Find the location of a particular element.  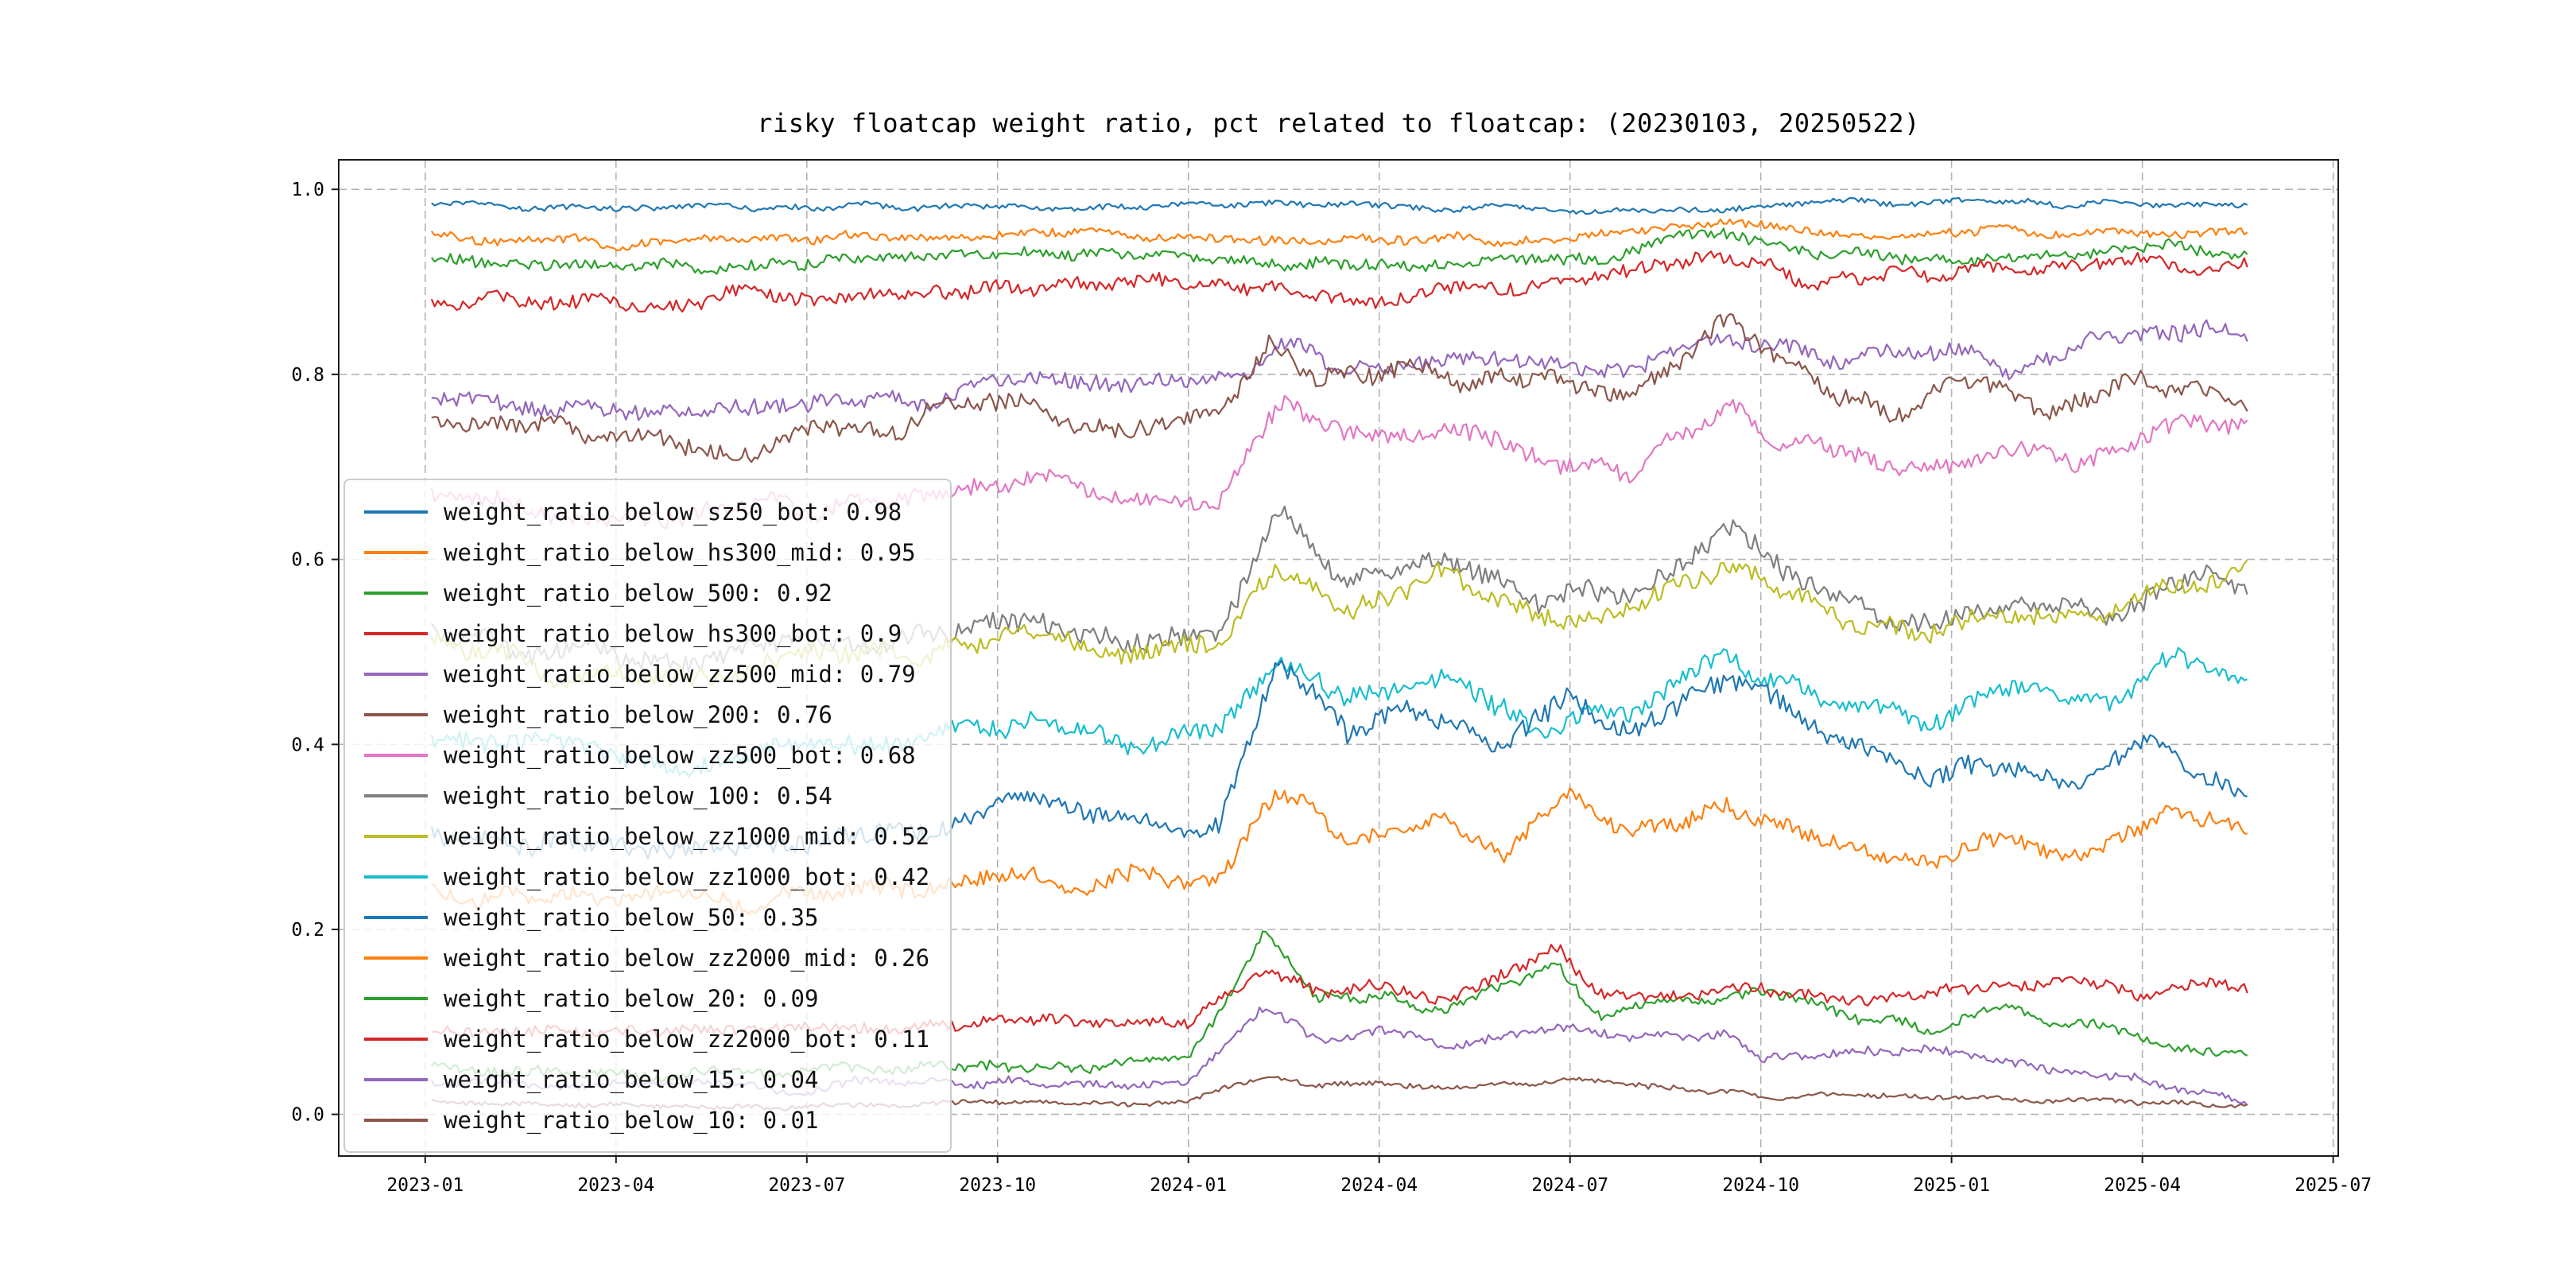

legend-item: weight_ratio_below_zz500_mid: 0.79 is located at coordinates (646, 674).